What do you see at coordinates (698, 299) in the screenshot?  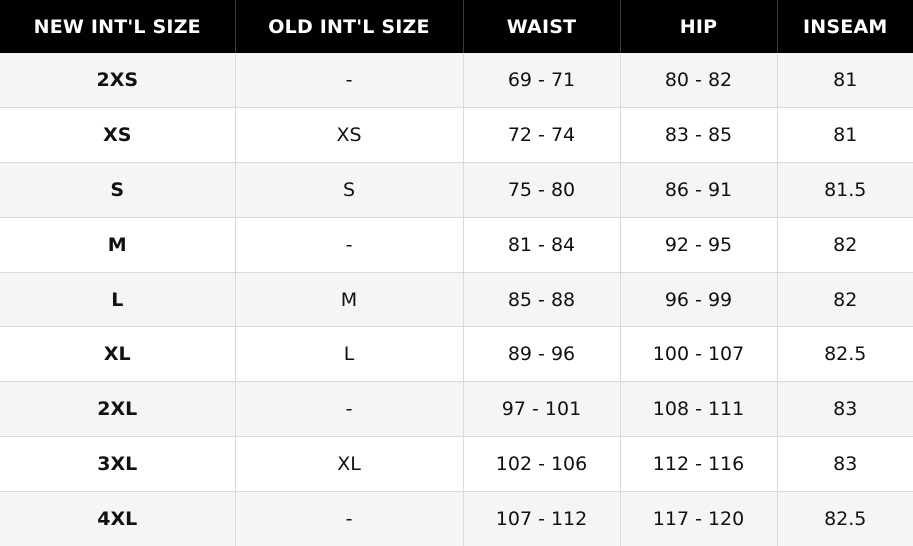 I see `hip-cell: 96 - 99` at bounding box center [698, 299].